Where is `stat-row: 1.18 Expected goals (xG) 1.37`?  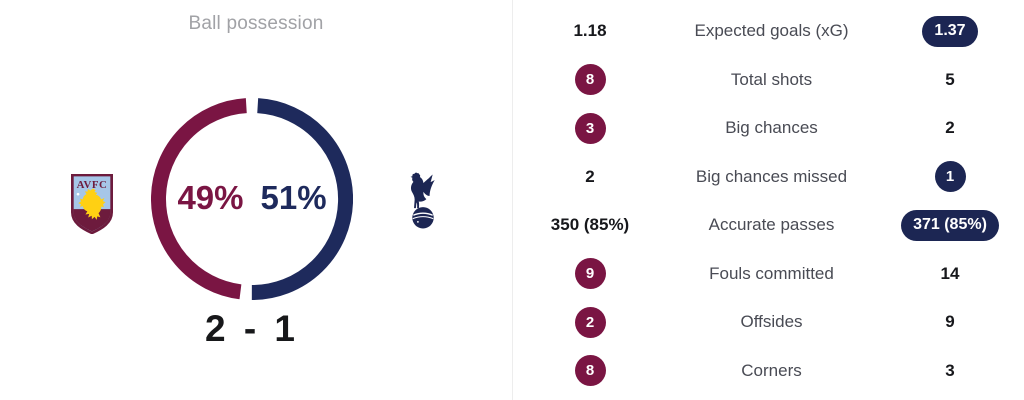
stat-row: 1.18 Expected goals (xG) 1.37 is located at coordinates (768, 31).